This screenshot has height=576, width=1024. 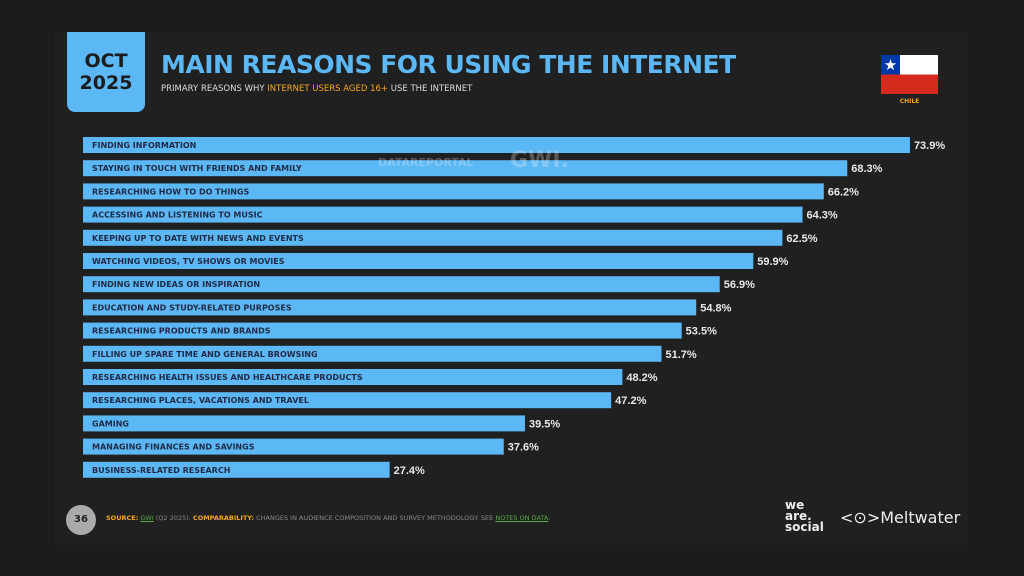 What do you see at coordinates (110, 423) in the screenshot?
I see `bar-label: GAMING` at bounding box center [110, 423].